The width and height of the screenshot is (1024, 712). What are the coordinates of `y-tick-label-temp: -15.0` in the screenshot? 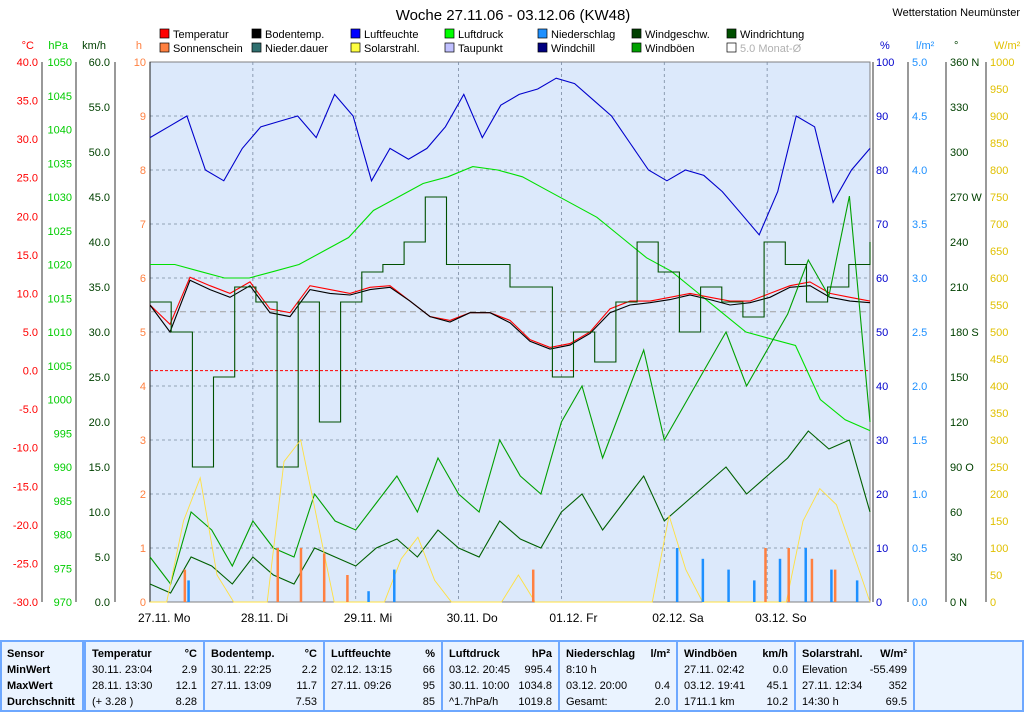 It's located at (25, 487).